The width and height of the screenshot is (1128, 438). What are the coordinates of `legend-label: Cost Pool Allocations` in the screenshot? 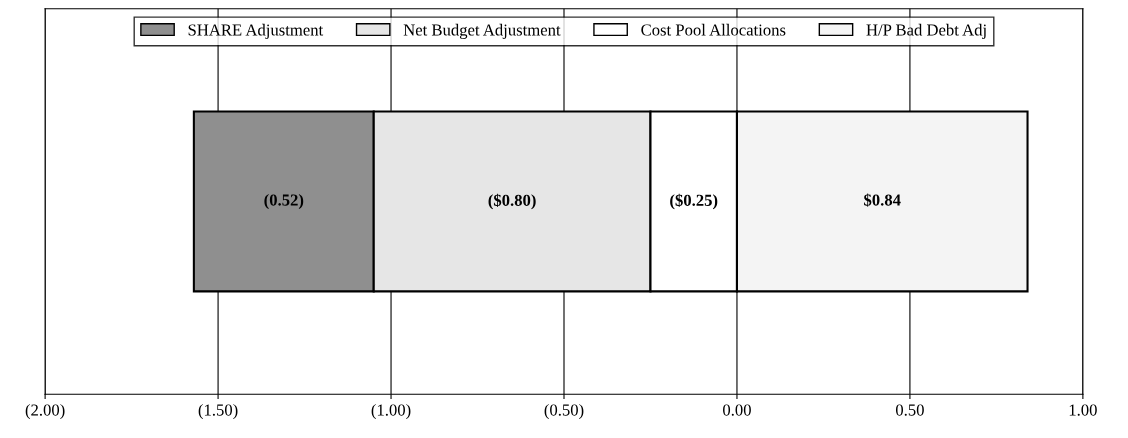 It's located at (713, 29).